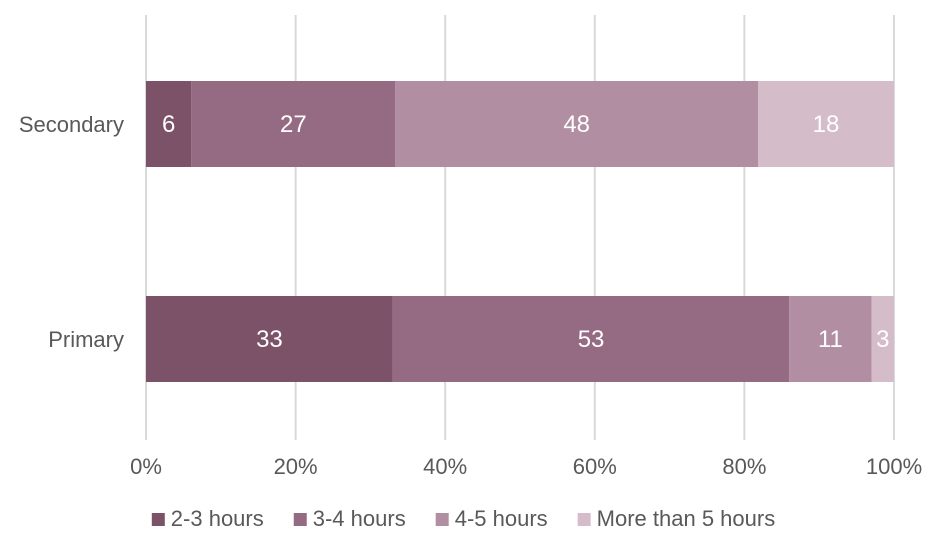 The image size is (927, 539). Describe the element at coordinates (359, 518) in the screenshot. I see `legend-label: 3-4 hours` at that location.